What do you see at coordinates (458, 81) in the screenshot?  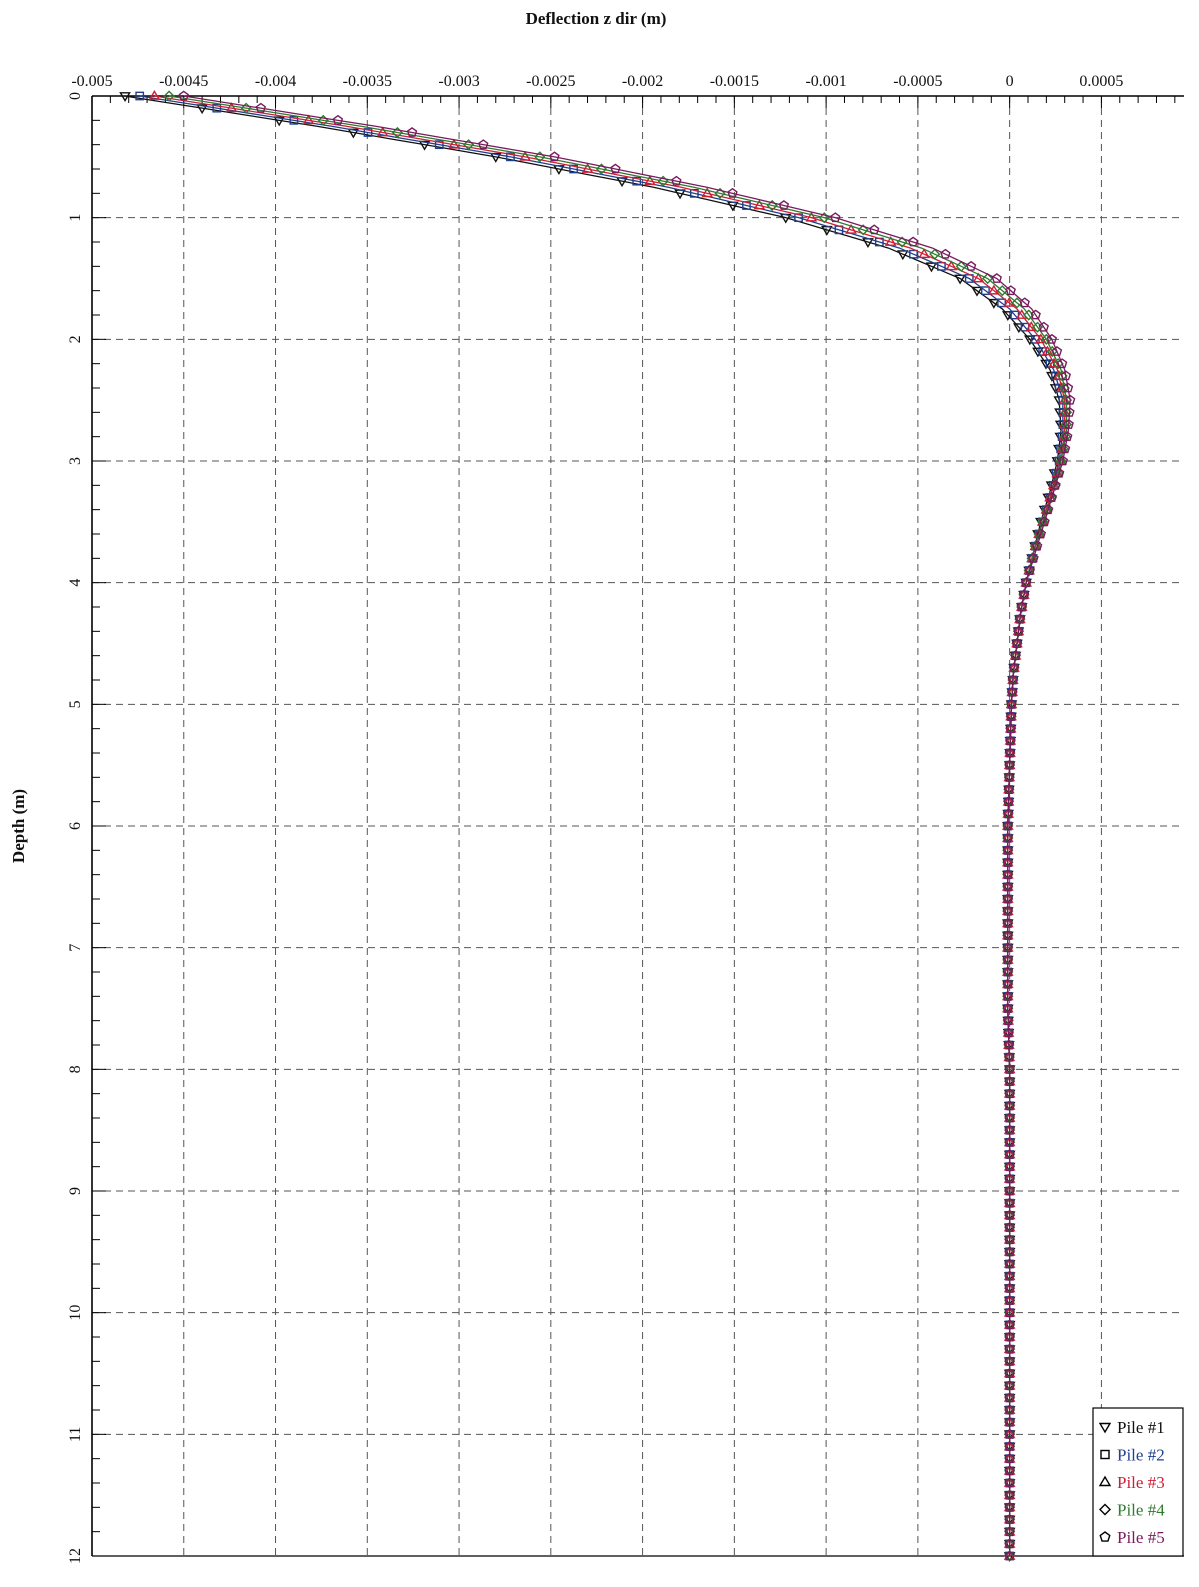 I see `x-tick-label: -0.003` at bounding box center [458, 81].